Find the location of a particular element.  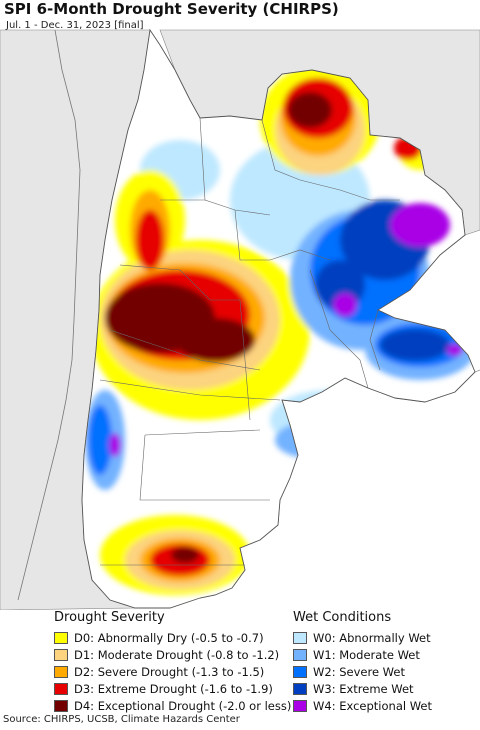

wet-legend-item: W3: Extreme Wet is located at coordinates (362, 688).